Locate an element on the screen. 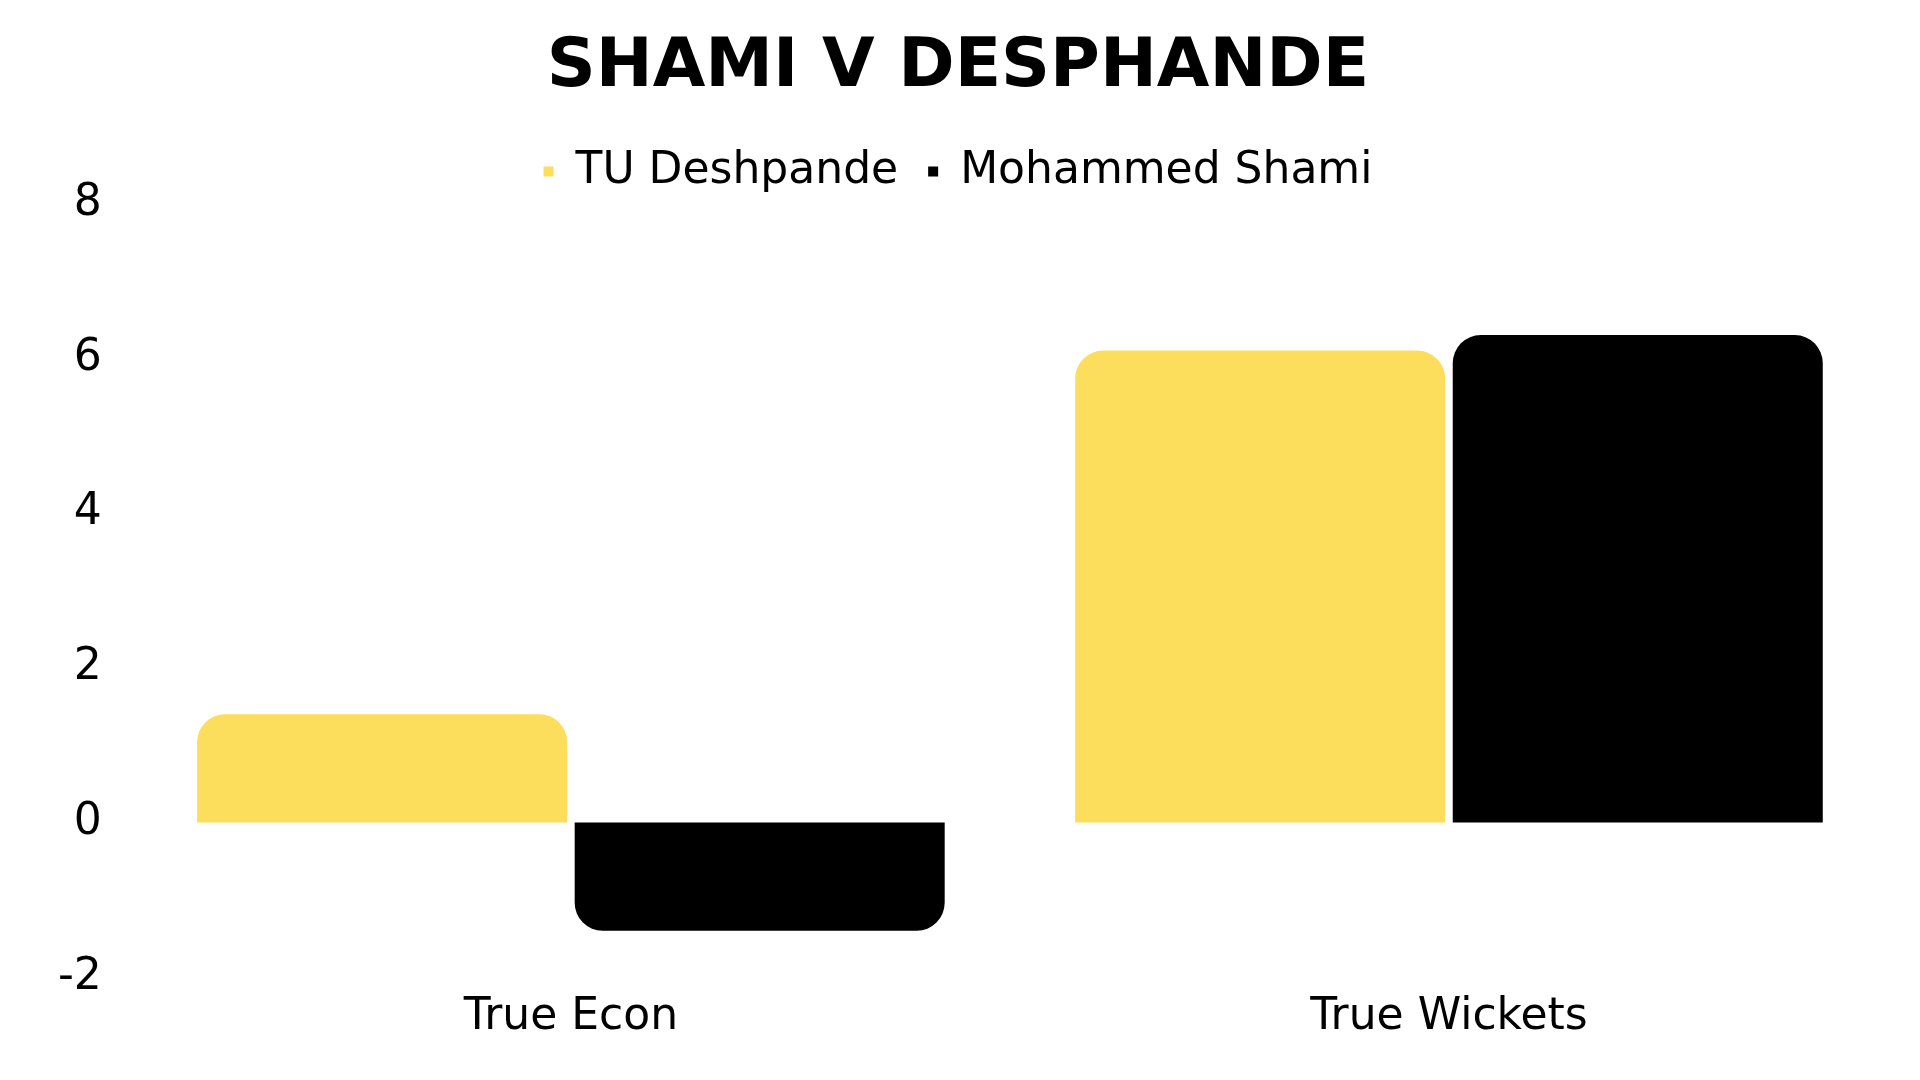  chart-title: SHAMI V DESPHANDE is located at coordinates (958, 63).